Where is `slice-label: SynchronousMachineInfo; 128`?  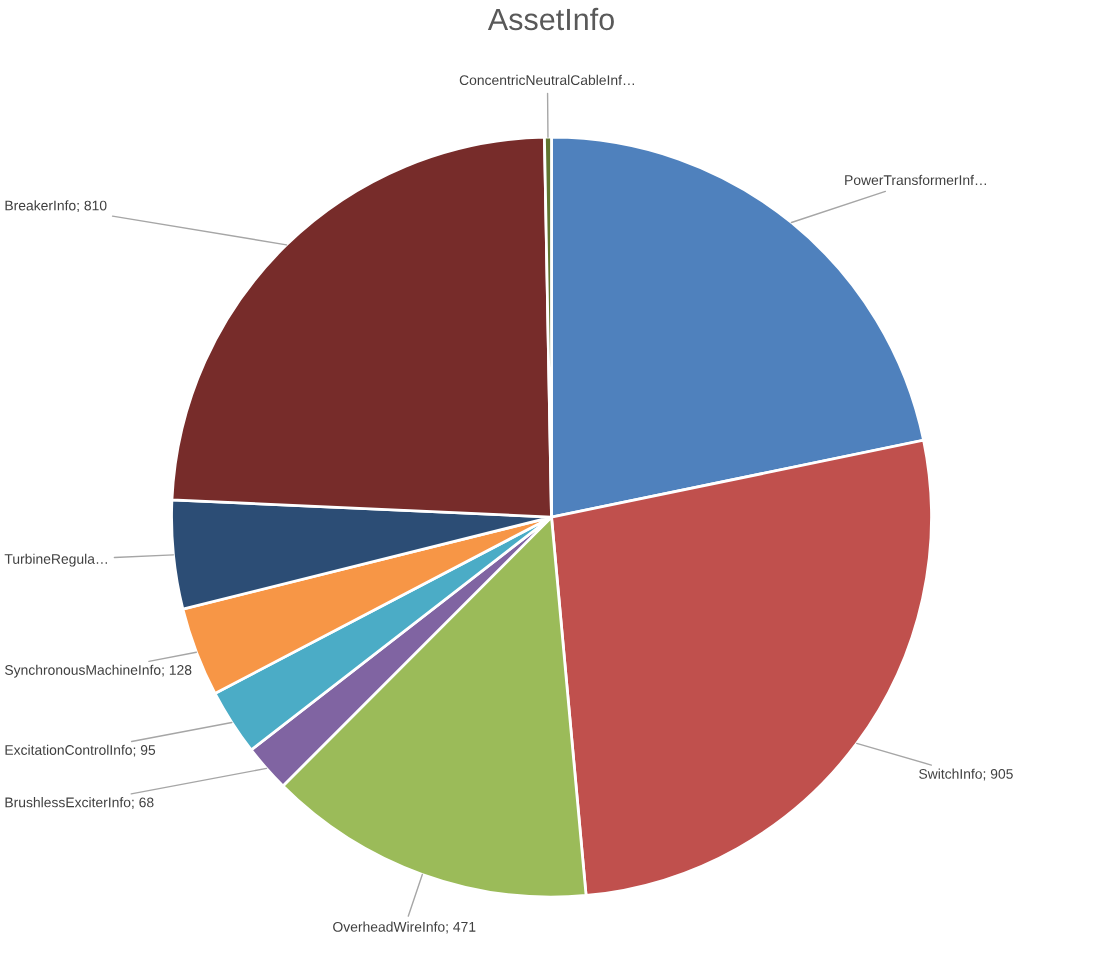
slice-label: SynchronousMachineInfo; 128 is located at coordinates (98, 671).